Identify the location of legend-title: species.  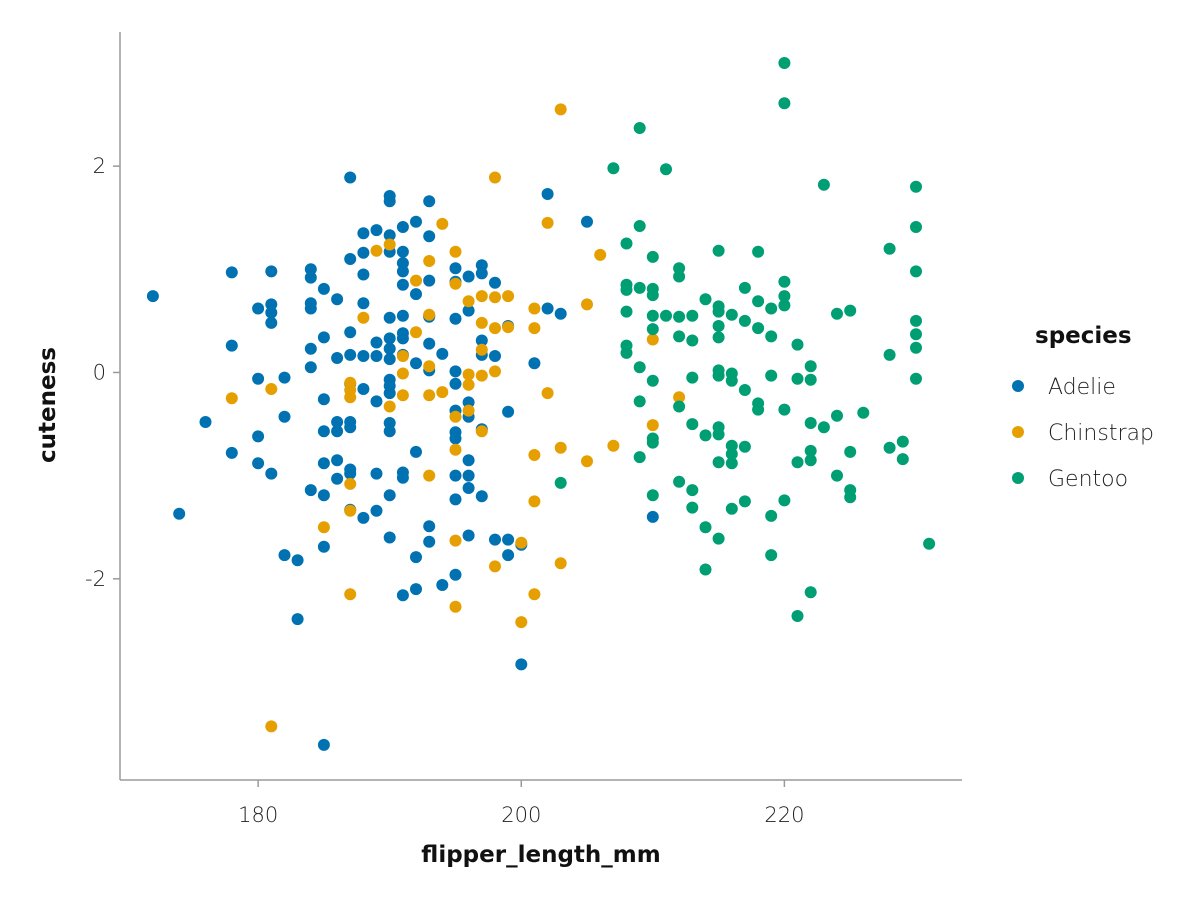
(1083, 336).